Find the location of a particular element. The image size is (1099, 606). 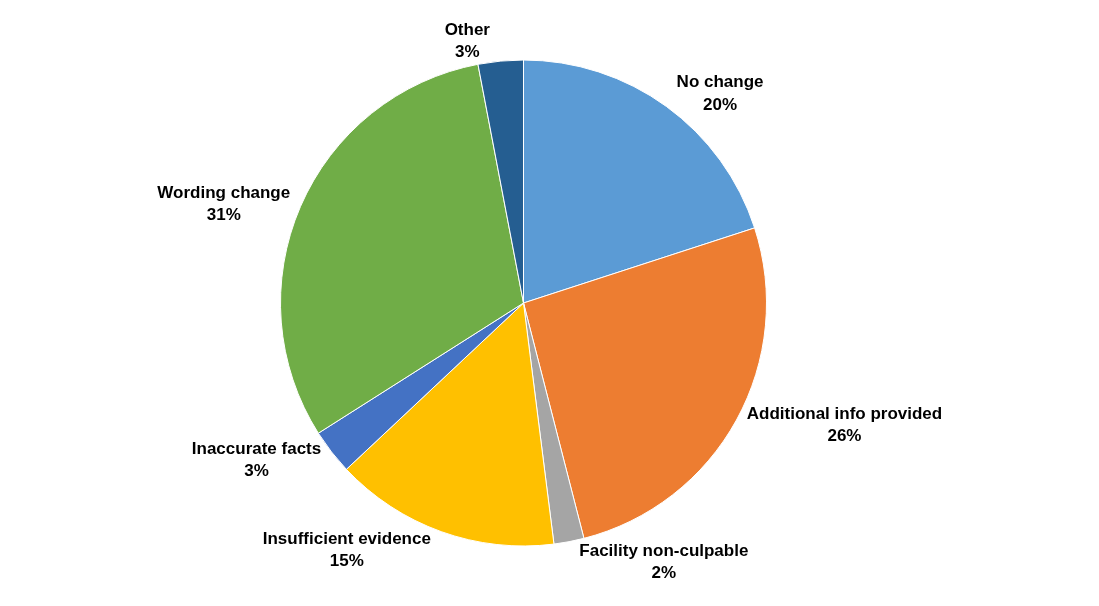

slice-label: Facility non-culpable is located at coordinates (664, 550).